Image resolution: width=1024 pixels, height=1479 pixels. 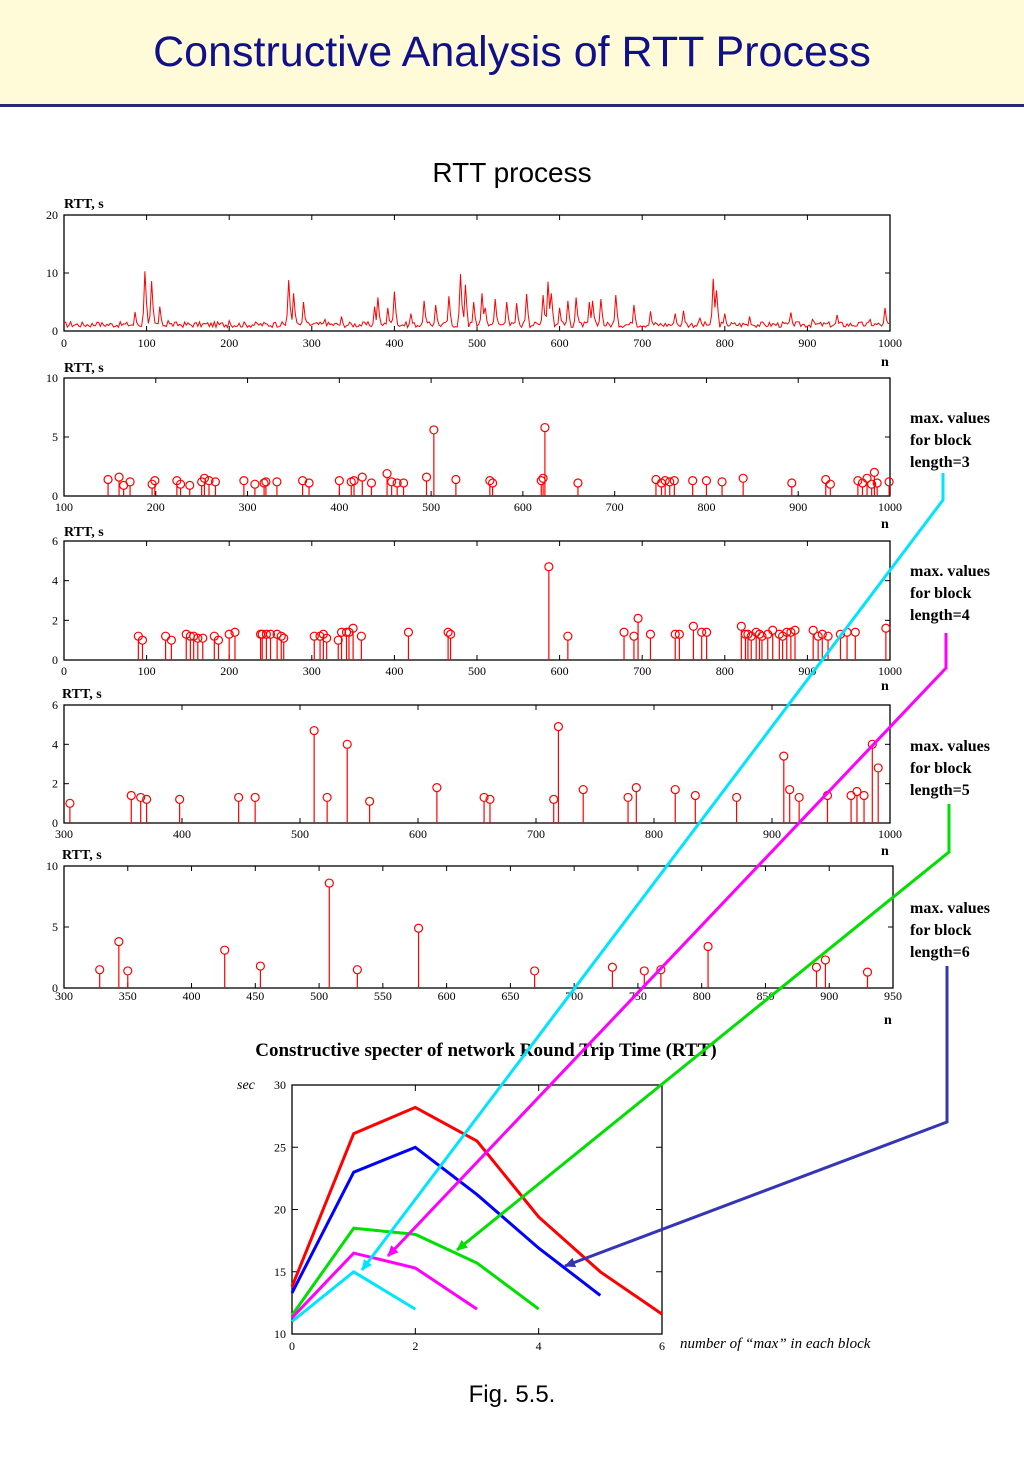 I want to click on annotation-block-3: max. values for block length=3, so click(x=950, y=440).